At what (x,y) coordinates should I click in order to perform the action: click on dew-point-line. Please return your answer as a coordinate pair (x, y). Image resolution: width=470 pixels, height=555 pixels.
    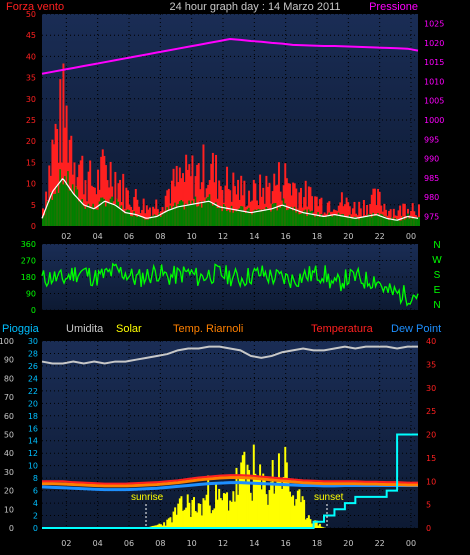
    Looking at the image, I should click on (229, 486).